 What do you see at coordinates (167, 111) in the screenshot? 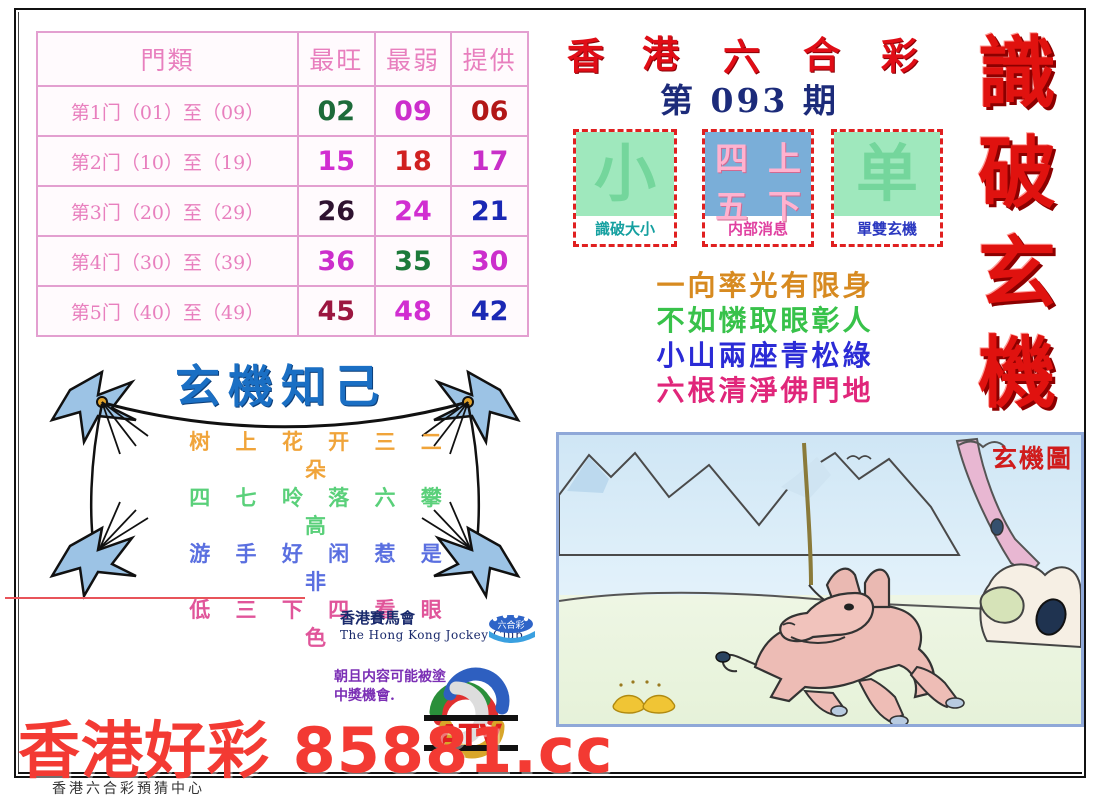
I see `row-label: 第1门（01）至（09）` at bounding box center [167, 111].